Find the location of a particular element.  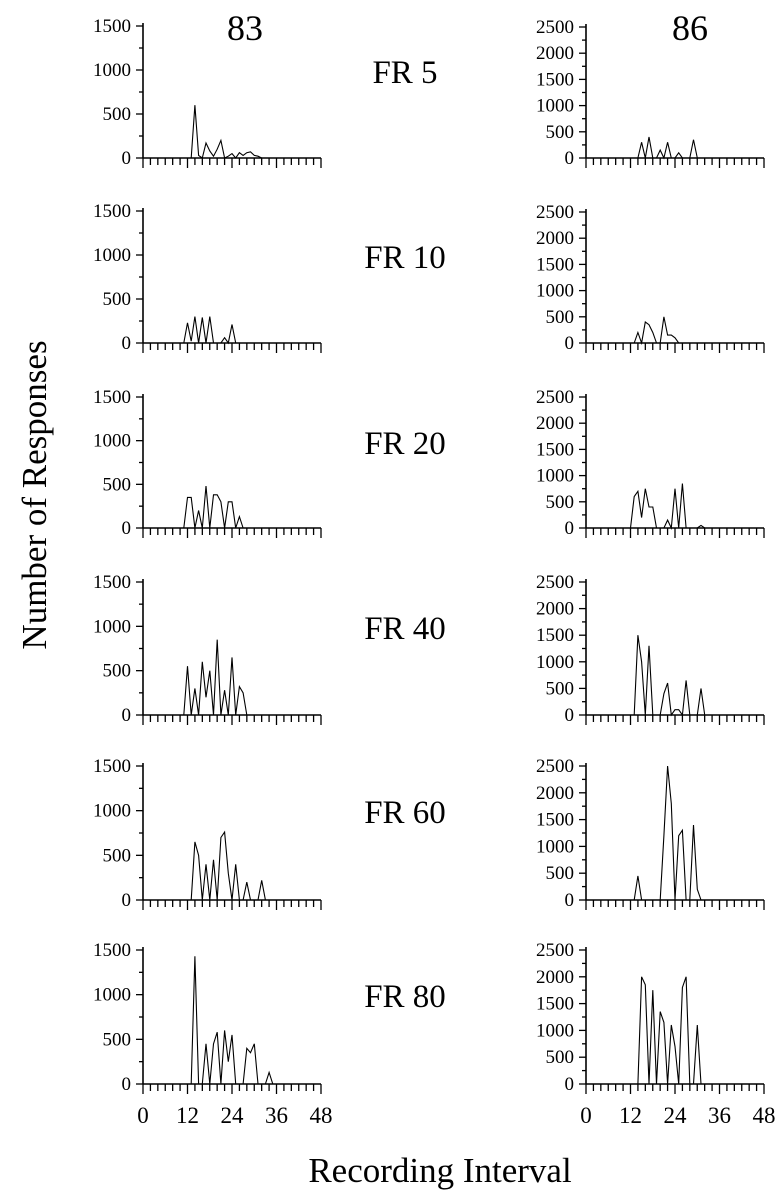

condition-label: FR 5 is located at coordinates (404, 73).